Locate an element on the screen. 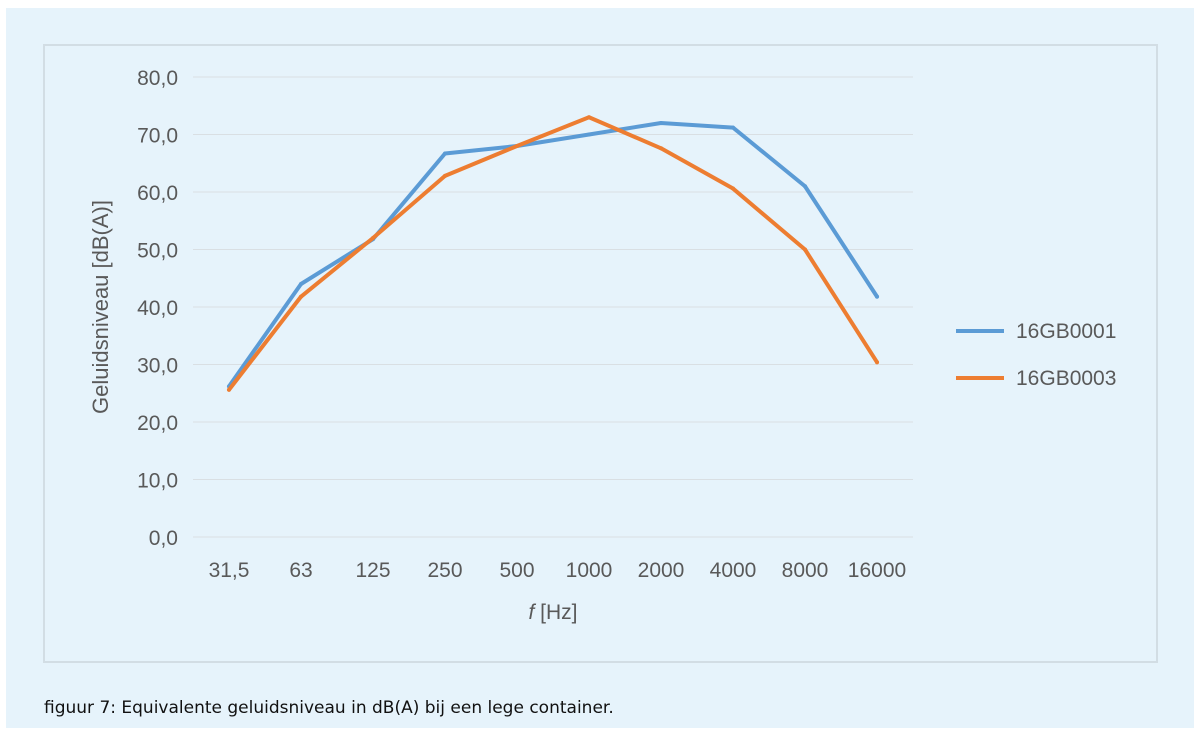 The image size is (1198, 731). legend-label: 16GB0001 is located at coordinates (1066, 331).